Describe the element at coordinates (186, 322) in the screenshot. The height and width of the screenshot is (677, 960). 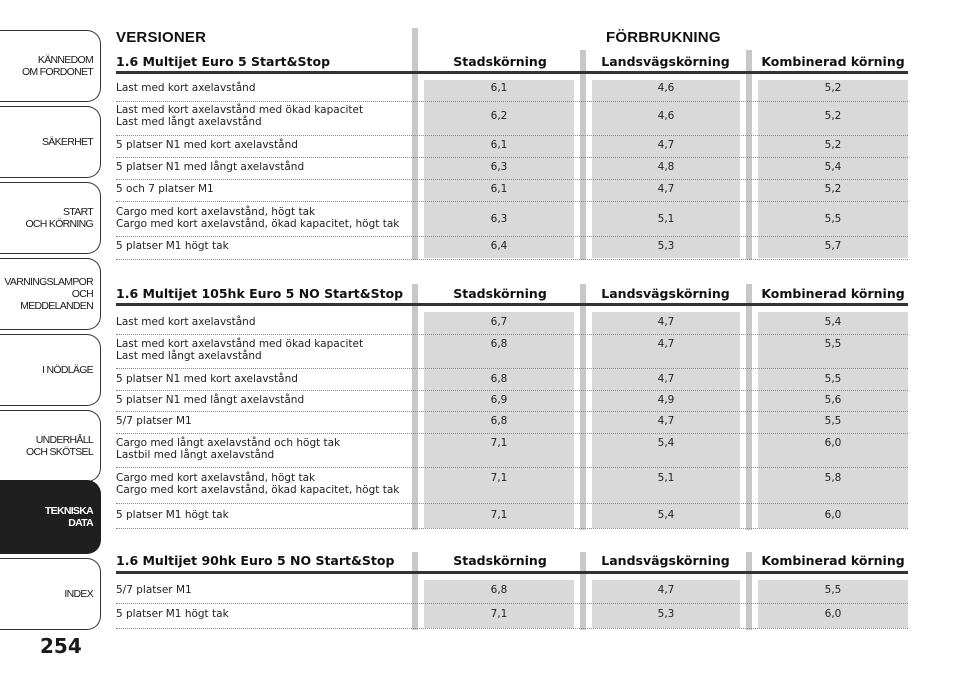
I see `table-row-label: Last med kort axelavstånd` at that location.